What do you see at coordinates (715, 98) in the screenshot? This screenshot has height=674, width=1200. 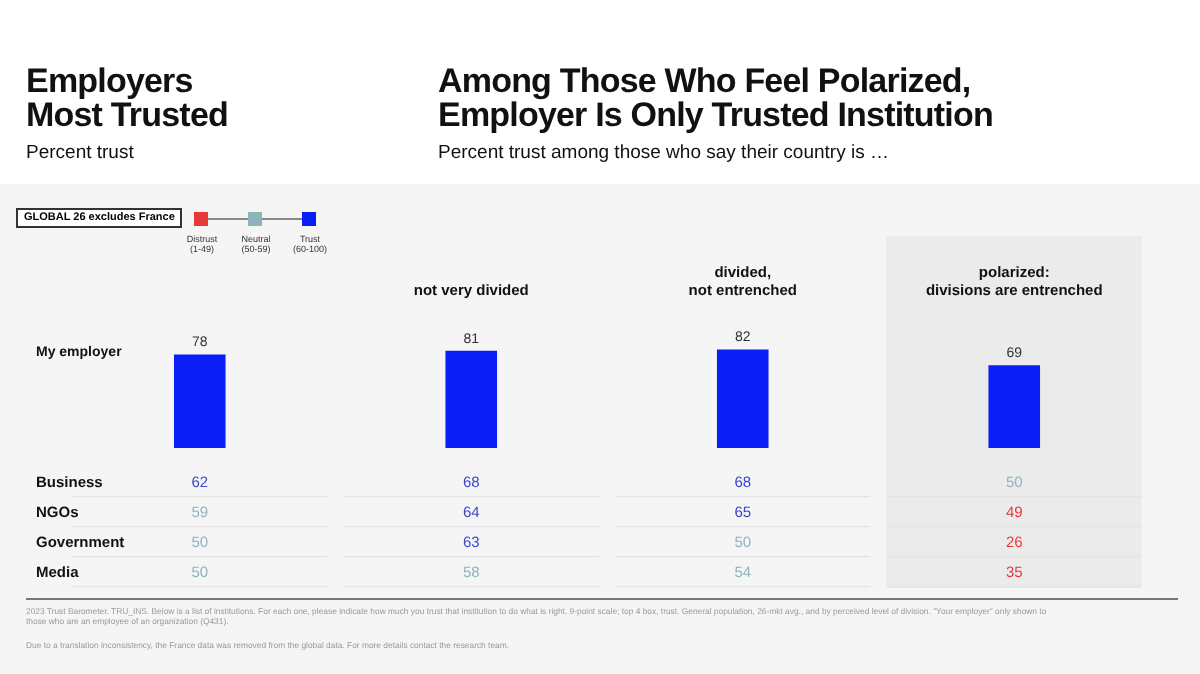 I see `chart-title: Among Those Who Feel Polarized, Employer Is Only Trusted Institution` at bounding box center [715, 98].